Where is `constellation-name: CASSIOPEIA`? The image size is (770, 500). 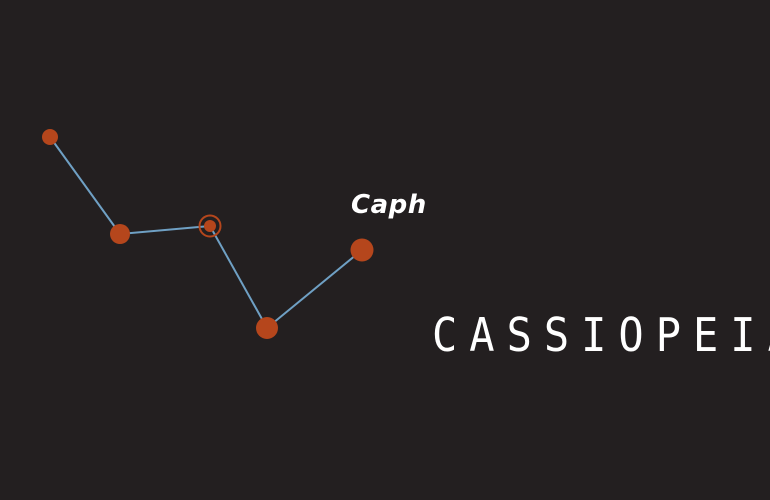
constellation-name: CASSIOPEIA is located at coordinates (601, 335).